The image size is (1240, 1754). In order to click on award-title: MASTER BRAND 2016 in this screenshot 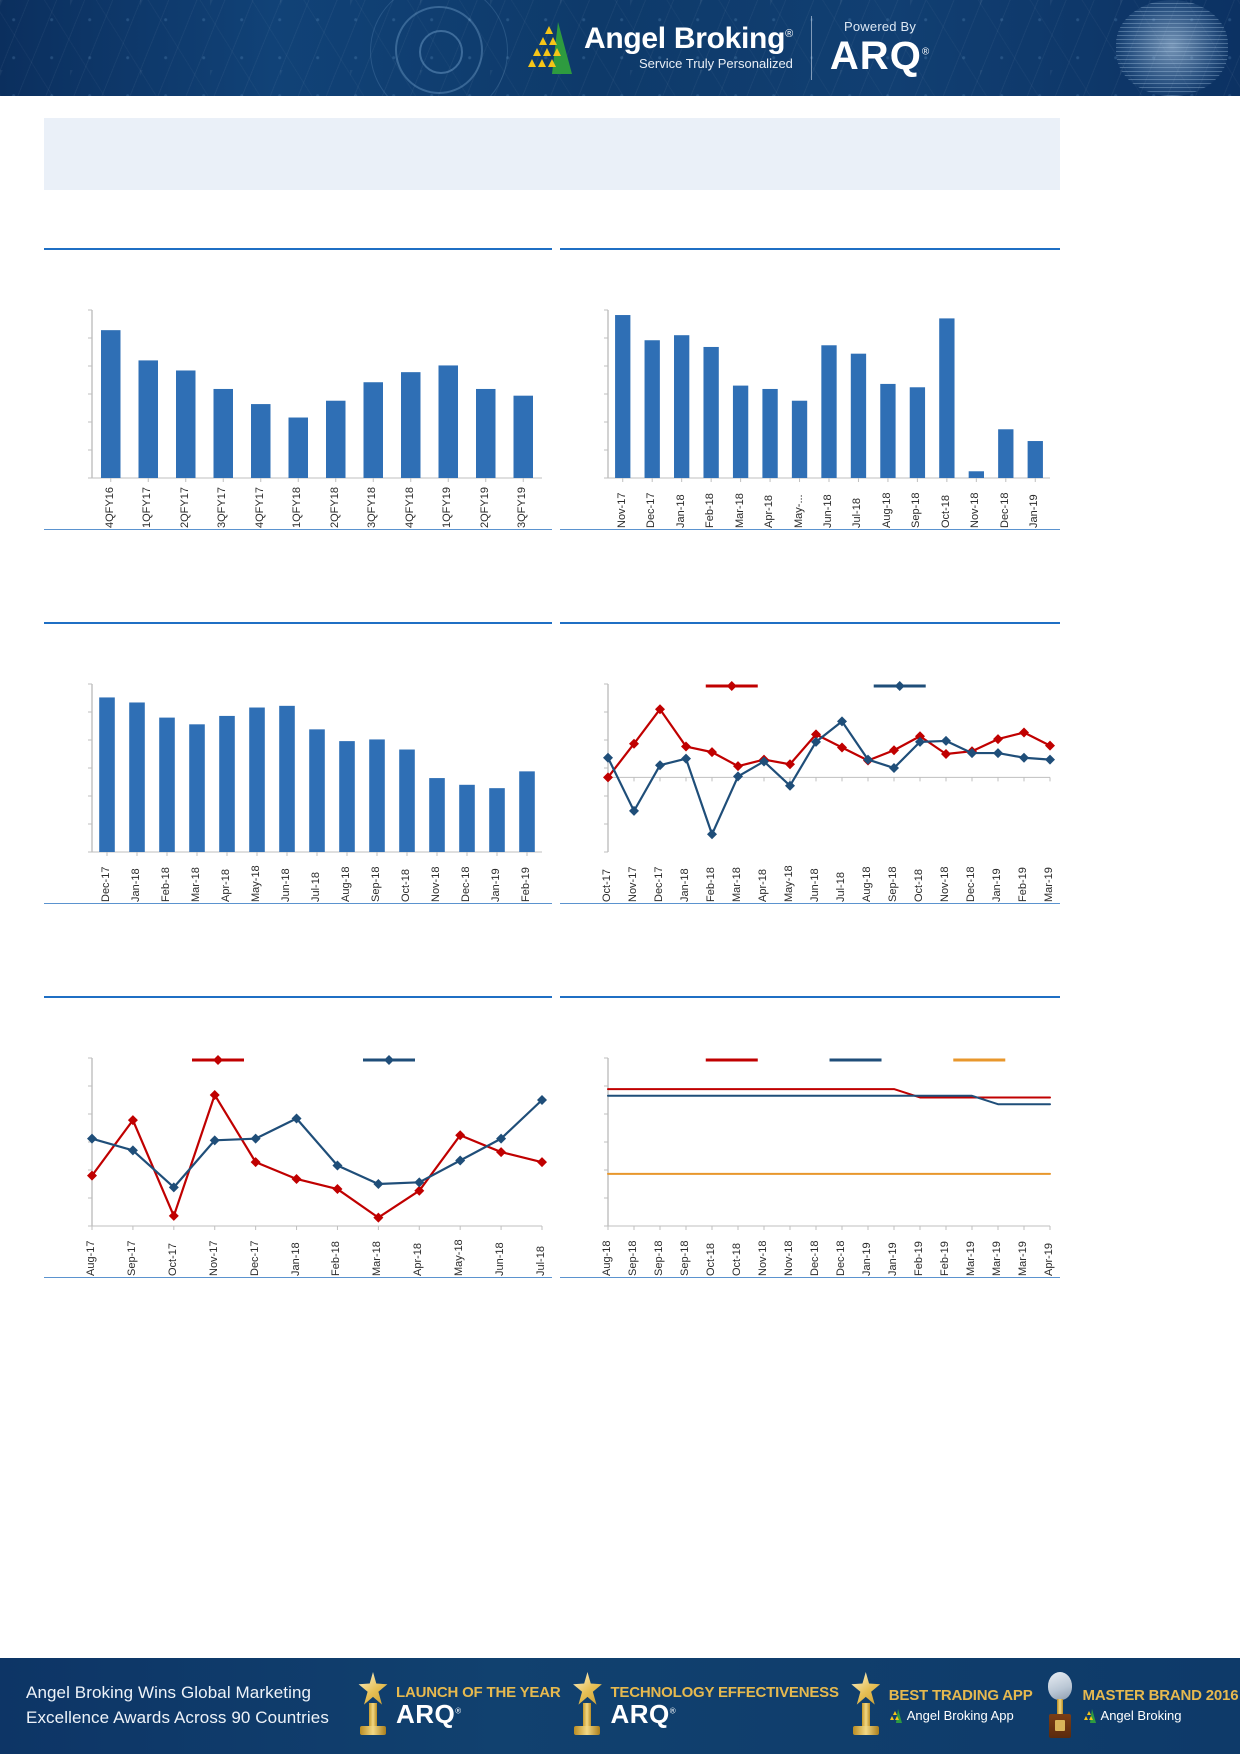, I will do `click(1160, 1696)`.